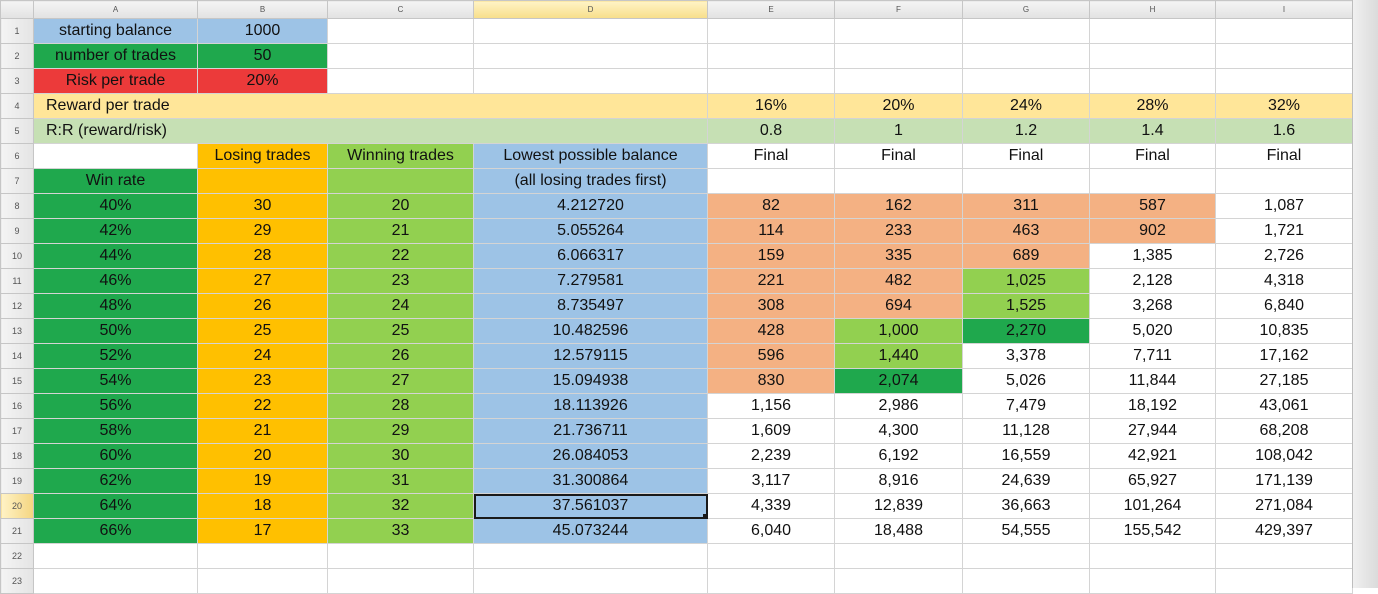 This screenshot has width=1378, height=594. Describe the element at coordinates (1026, 381) in the screenshot. I see `final-balance-cell: 5,026` at that location.